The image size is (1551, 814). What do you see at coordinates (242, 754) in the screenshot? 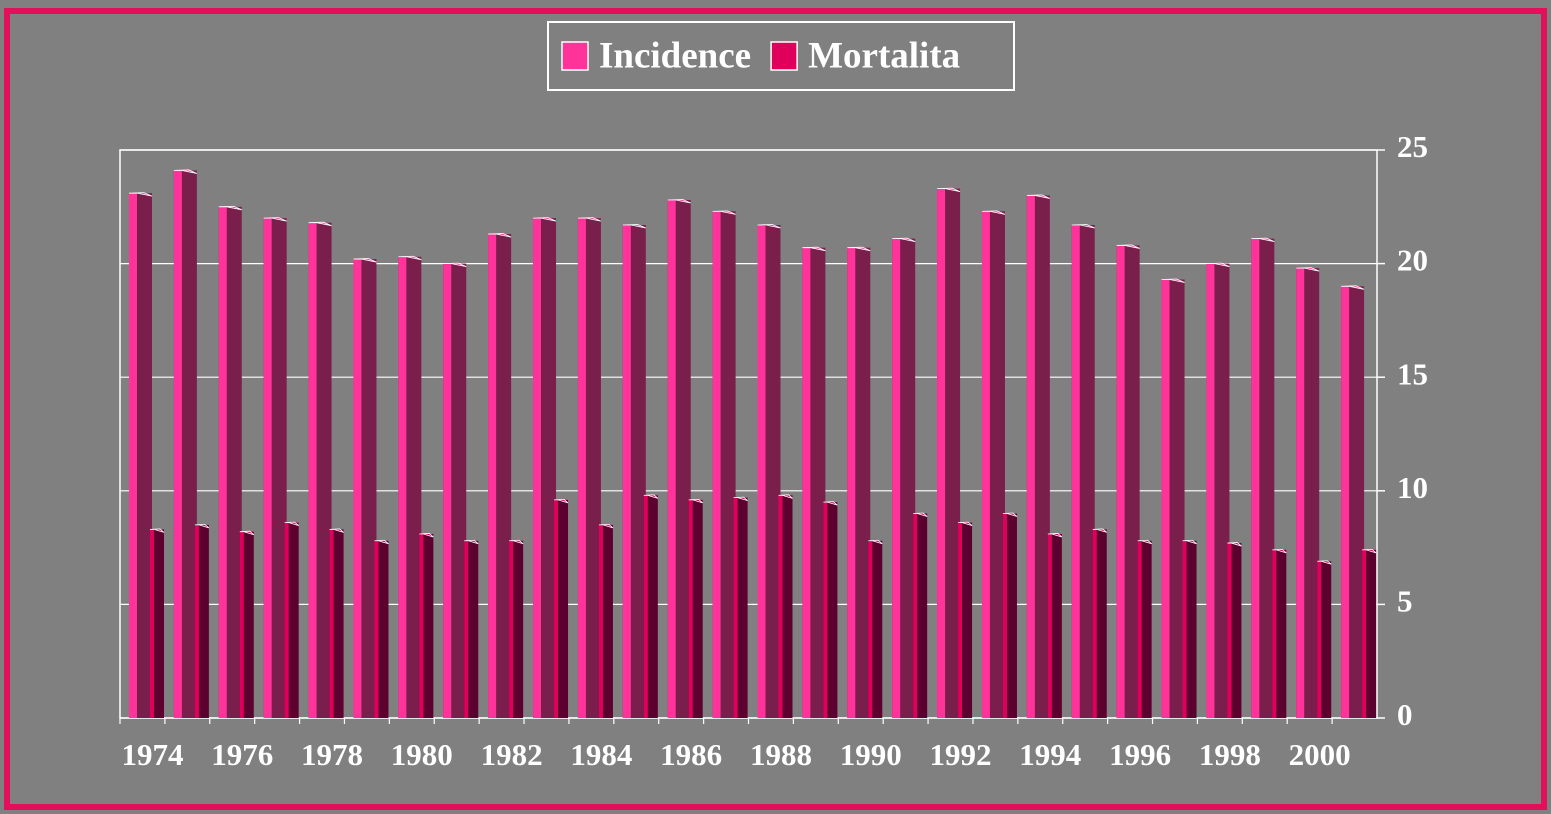
I see `x-tick-label: 1976` at bounding box center [242, 754].